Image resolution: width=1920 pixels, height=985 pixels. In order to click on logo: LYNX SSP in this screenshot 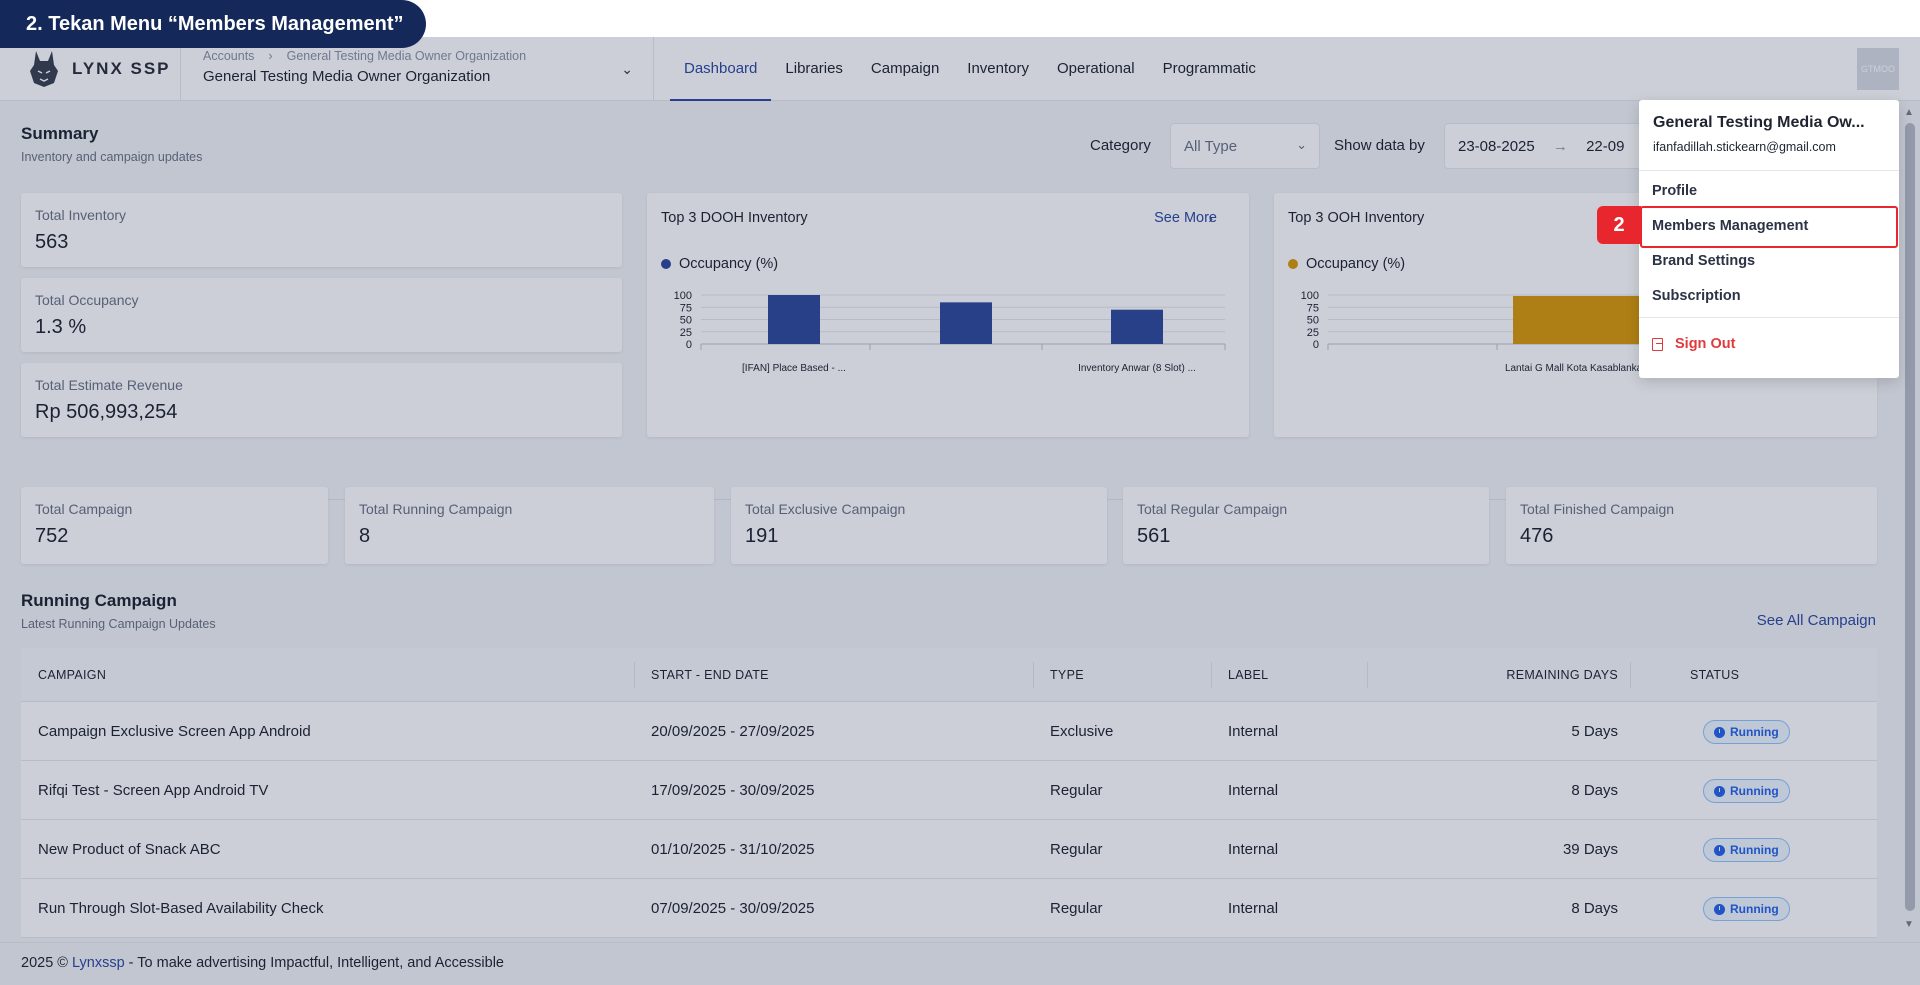, I will do `click(98, 69)`.